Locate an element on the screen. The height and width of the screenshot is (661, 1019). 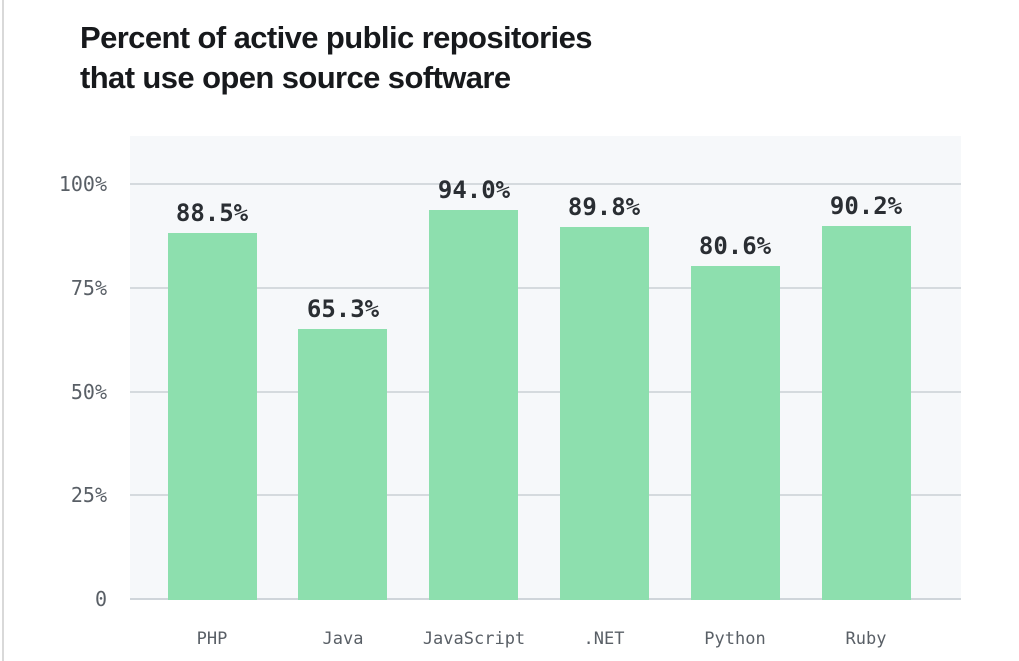
bar-net is located at coordinates (604, 413).